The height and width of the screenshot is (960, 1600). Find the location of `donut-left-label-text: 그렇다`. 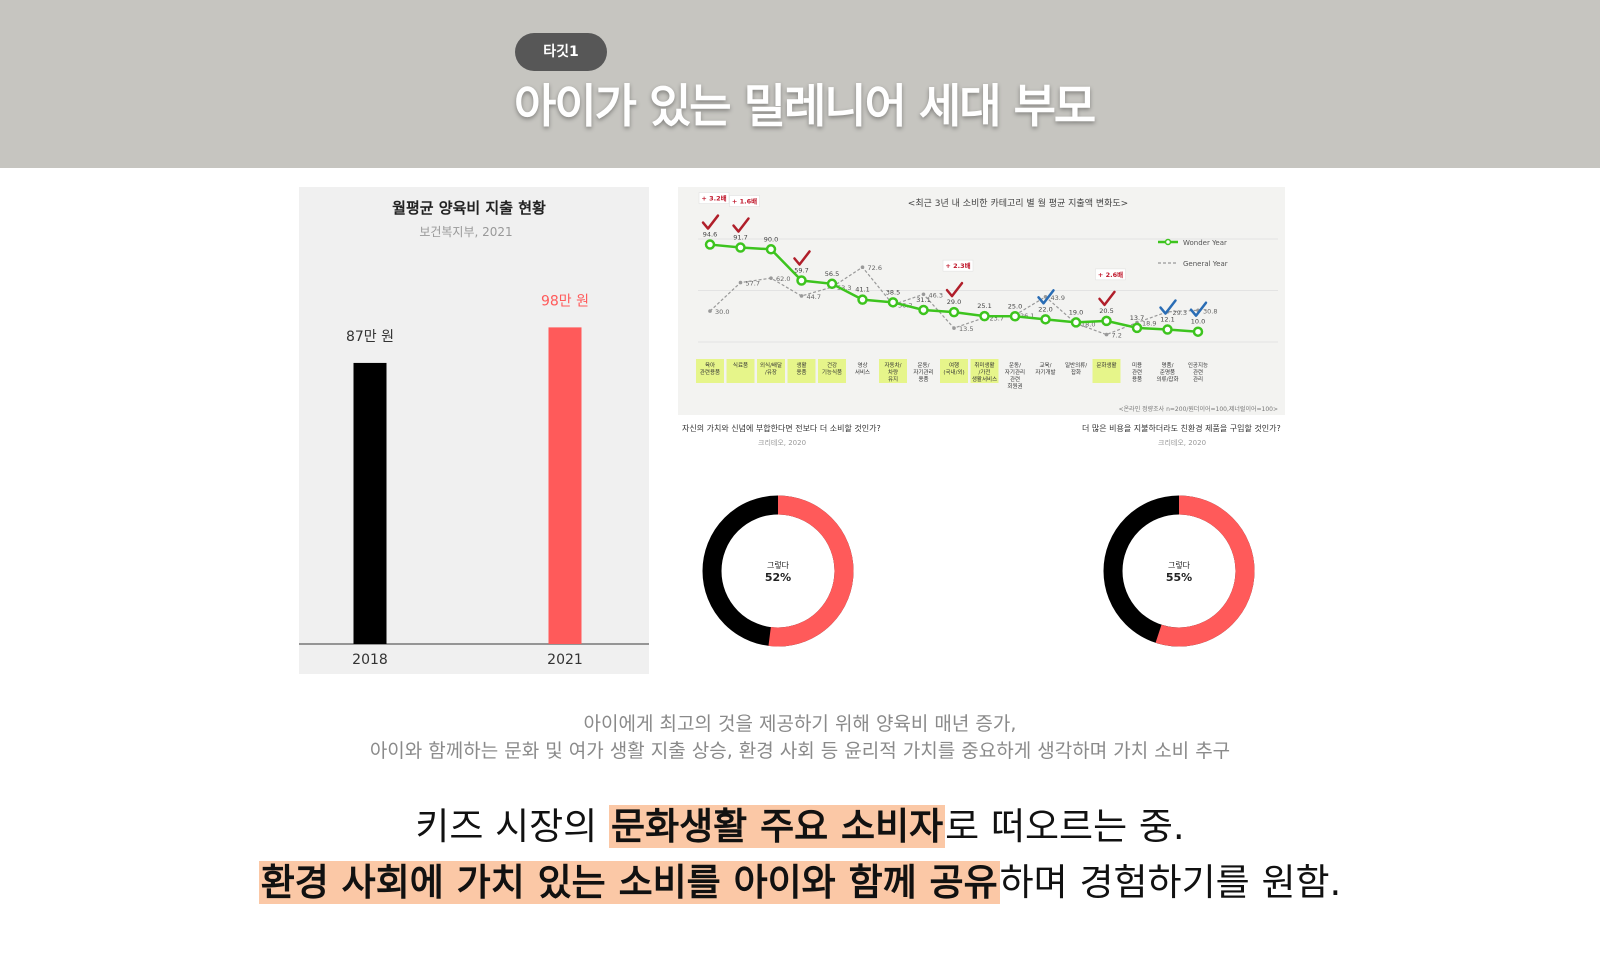

donut-left-label-text: 그렇다 is located at coordinates (778, 565).